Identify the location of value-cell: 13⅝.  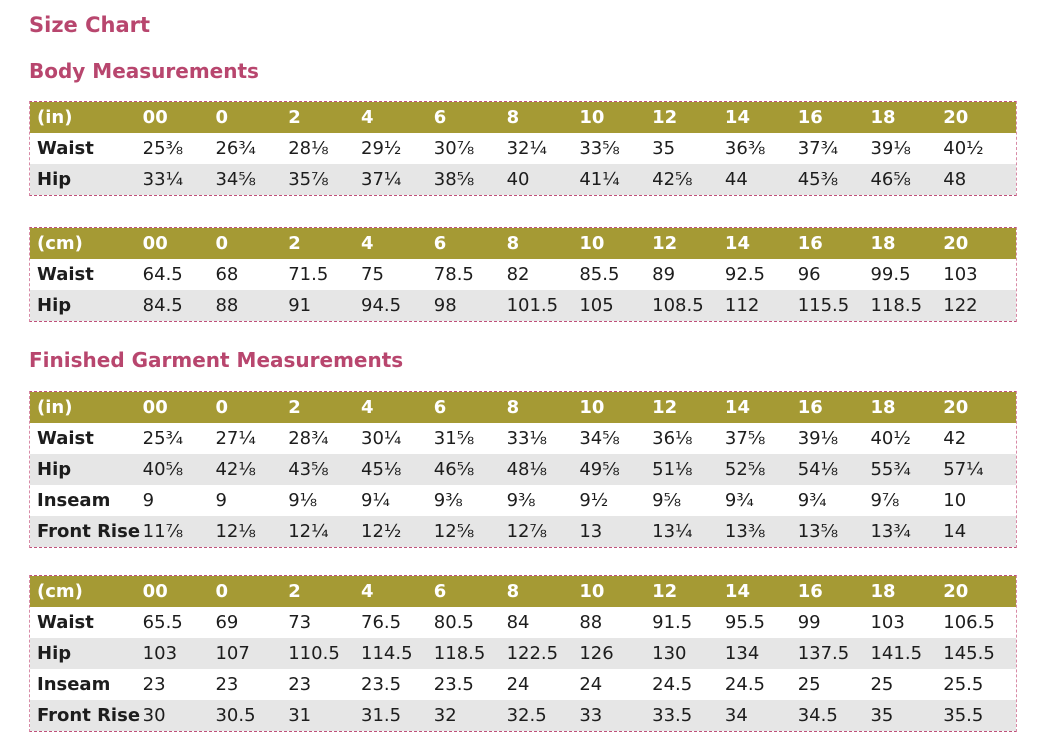
(818, 531).